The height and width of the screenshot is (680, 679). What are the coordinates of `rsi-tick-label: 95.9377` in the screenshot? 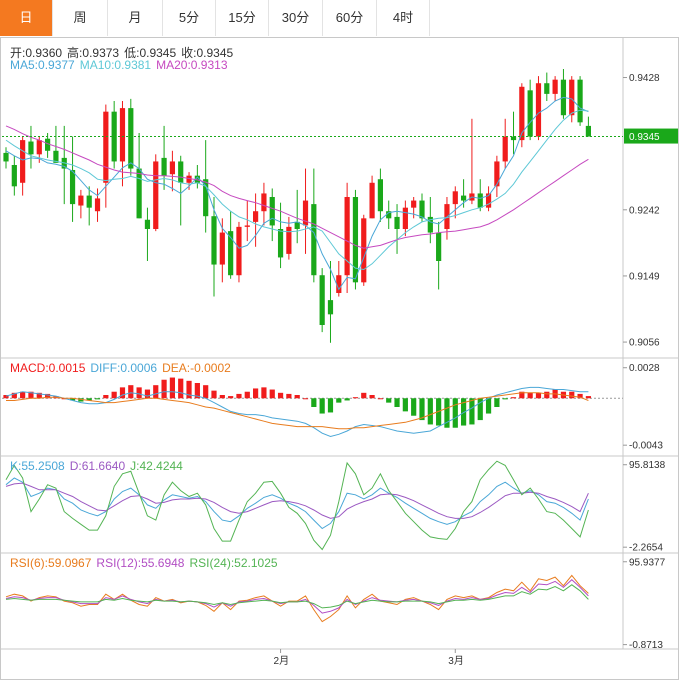 It's located at (647, 562).